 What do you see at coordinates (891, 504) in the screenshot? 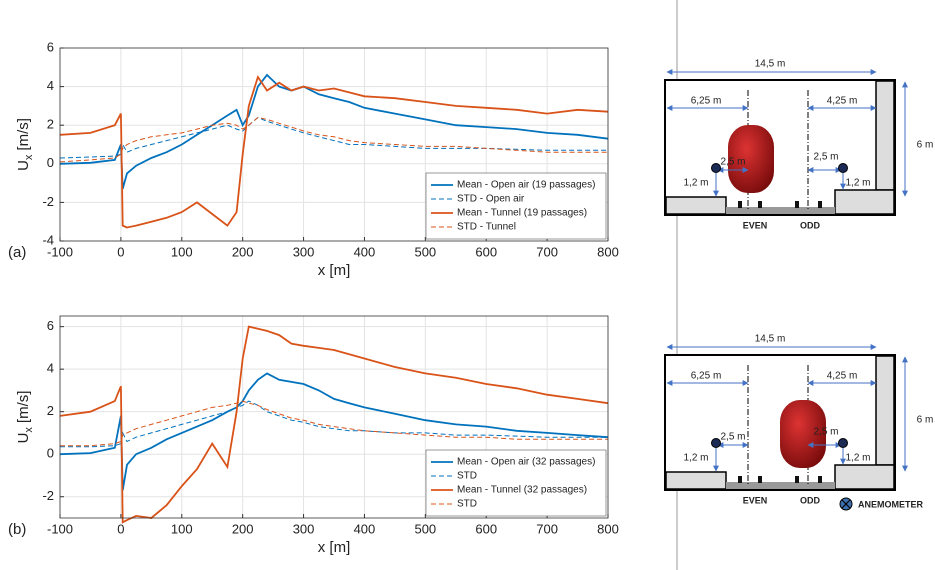
I see `anemometer-label: ANEMOMETER` at bounding box center [891, 504].